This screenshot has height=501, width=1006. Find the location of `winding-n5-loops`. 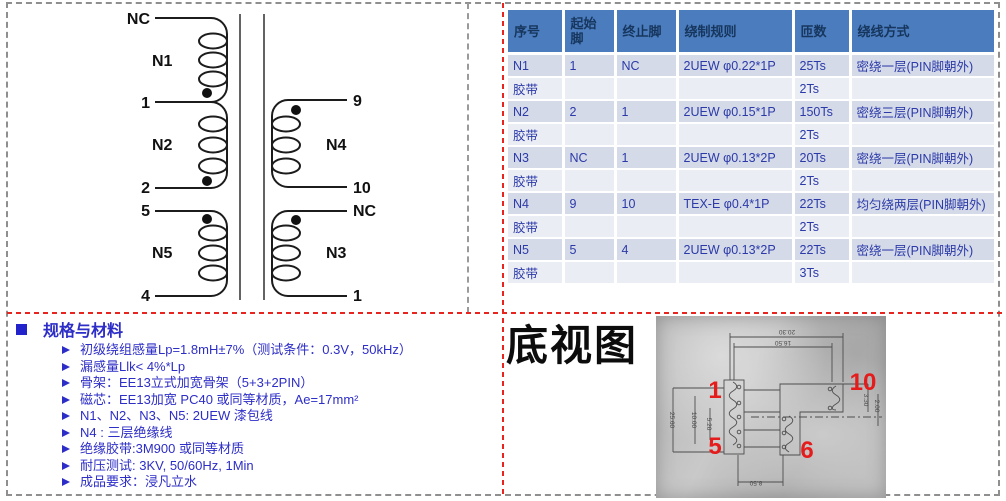

winding-n5-loops is located at coordinates (213, 253).